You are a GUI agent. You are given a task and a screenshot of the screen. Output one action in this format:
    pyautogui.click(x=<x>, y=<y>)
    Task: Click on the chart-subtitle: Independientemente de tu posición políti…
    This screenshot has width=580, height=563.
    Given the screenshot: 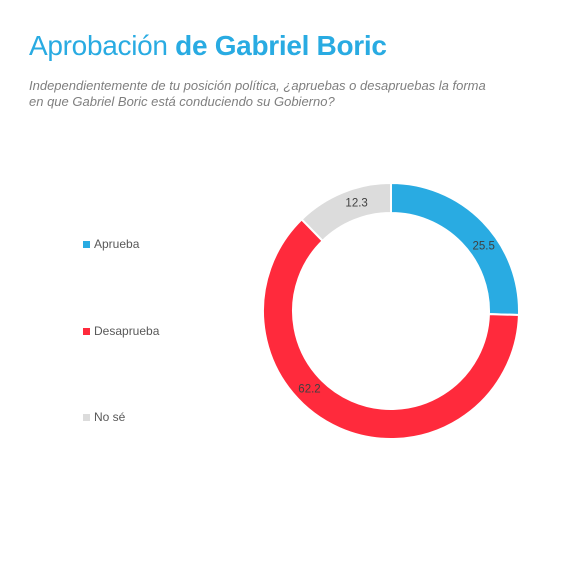 What is the action you would take?
    pyautogui.click(x=257, y=93)
    